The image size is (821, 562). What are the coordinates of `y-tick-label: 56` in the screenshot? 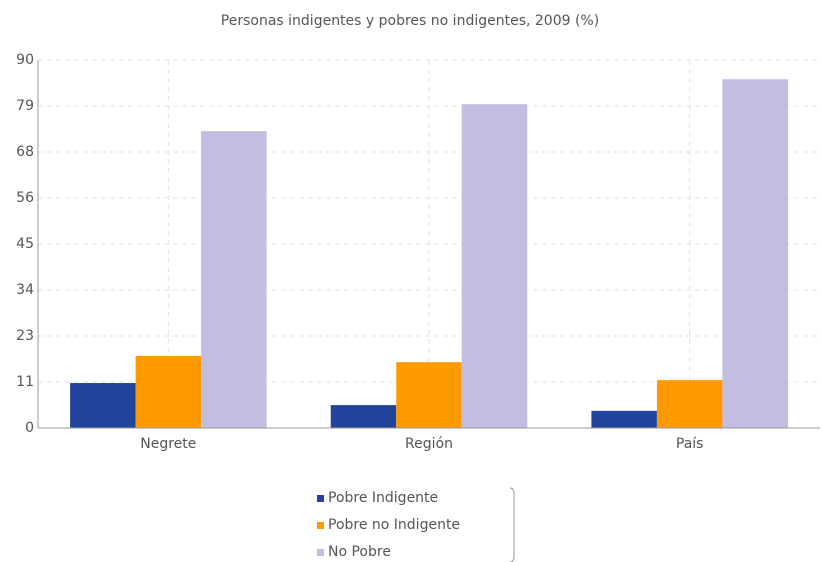 It's located at (25, 198).